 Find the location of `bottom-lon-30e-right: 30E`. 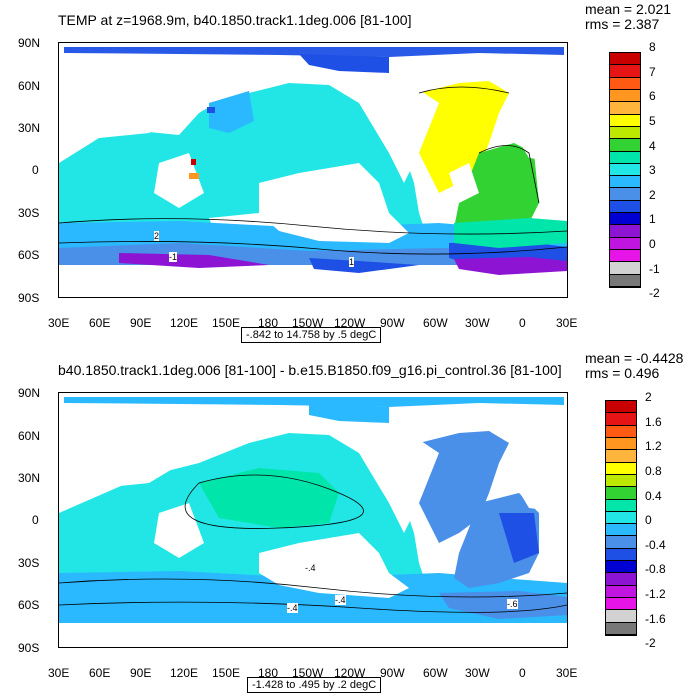

bottom-lon-30e-right: 30E is located at coordinates (567, 673).